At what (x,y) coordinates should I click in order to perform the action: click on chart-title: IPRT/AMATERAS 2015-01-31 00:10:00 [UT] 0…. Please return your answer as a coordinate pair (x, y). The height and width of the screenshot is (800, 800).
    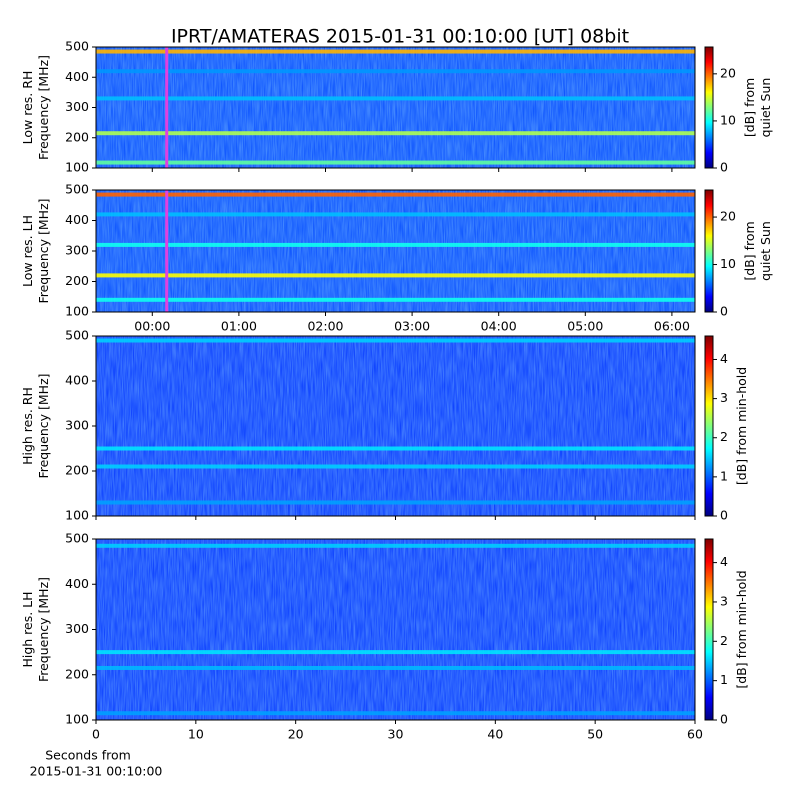
    Looking at the image, I should click on (400, 37).